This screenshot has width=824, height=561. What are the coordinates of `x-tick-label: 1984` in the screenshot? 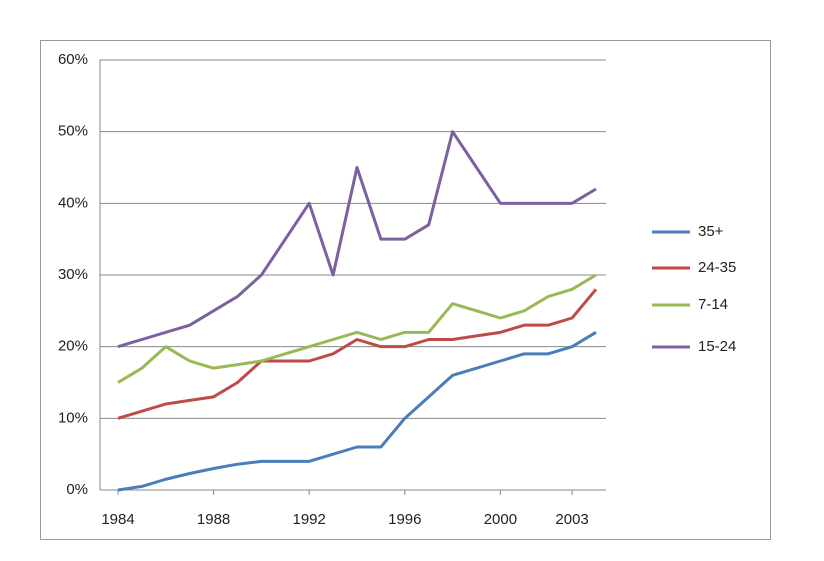 It's located at (117, 519).